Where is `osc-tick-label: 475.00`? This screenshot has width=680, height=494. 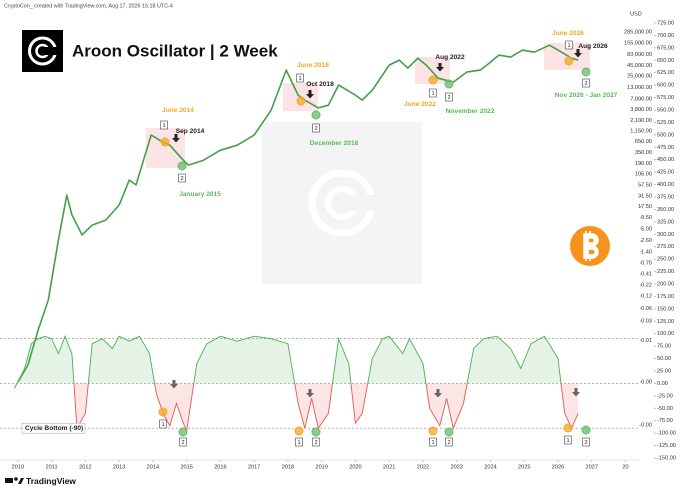 osc-tick-label: 475.00 is located at coordinates (665, 148).